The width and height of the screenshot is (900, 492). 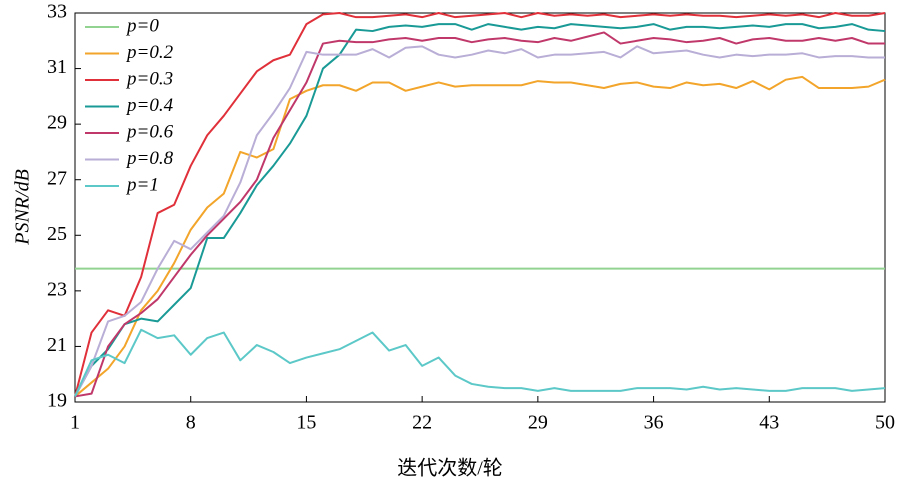 I want to click on legend-label: p=0.8, so click(x=149, y=158).